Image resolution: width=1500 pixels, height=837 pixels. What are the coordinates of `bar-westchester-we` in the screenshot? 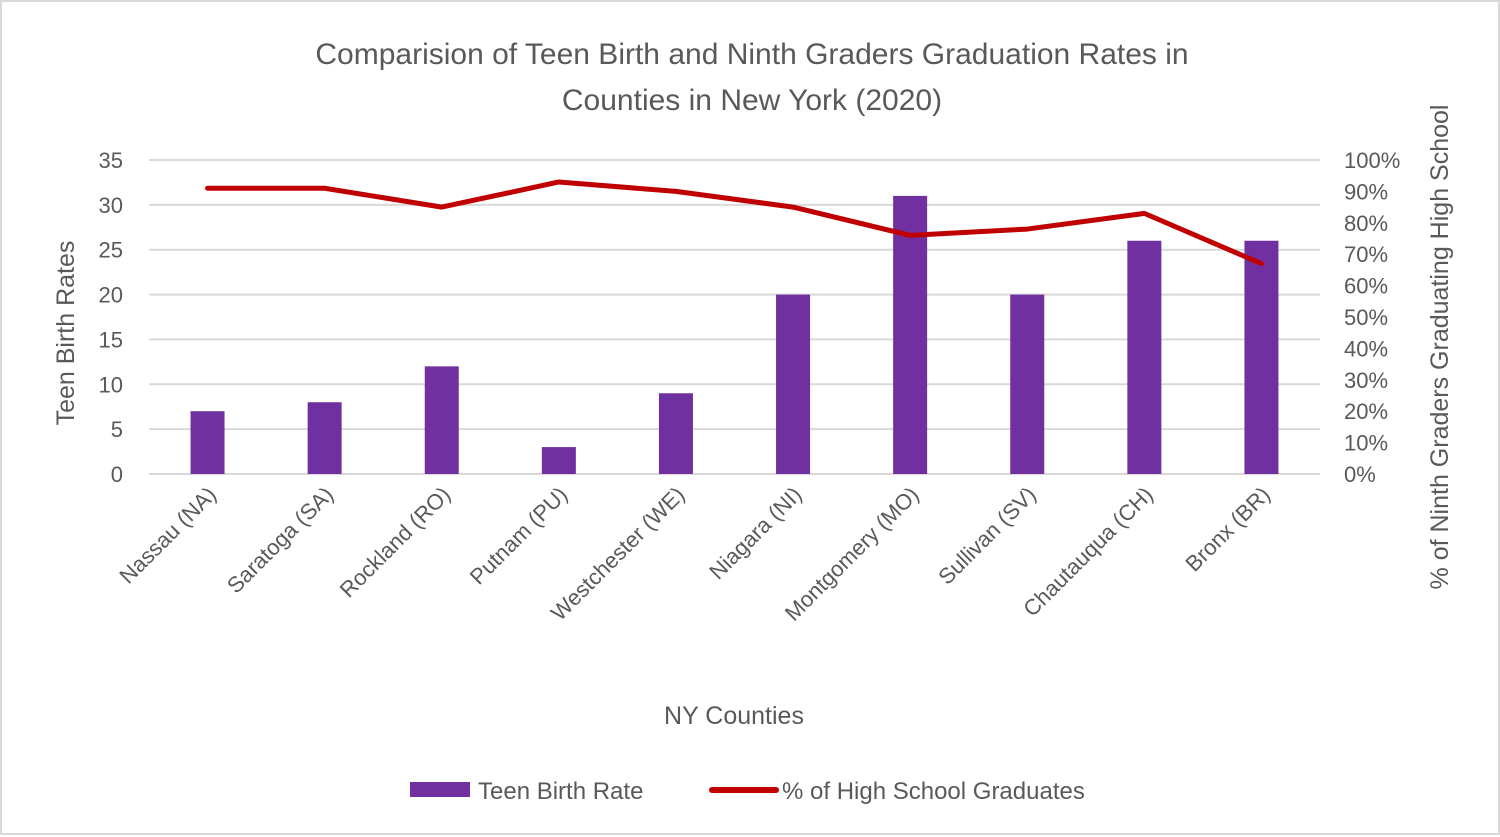 It's located at (676, 433).